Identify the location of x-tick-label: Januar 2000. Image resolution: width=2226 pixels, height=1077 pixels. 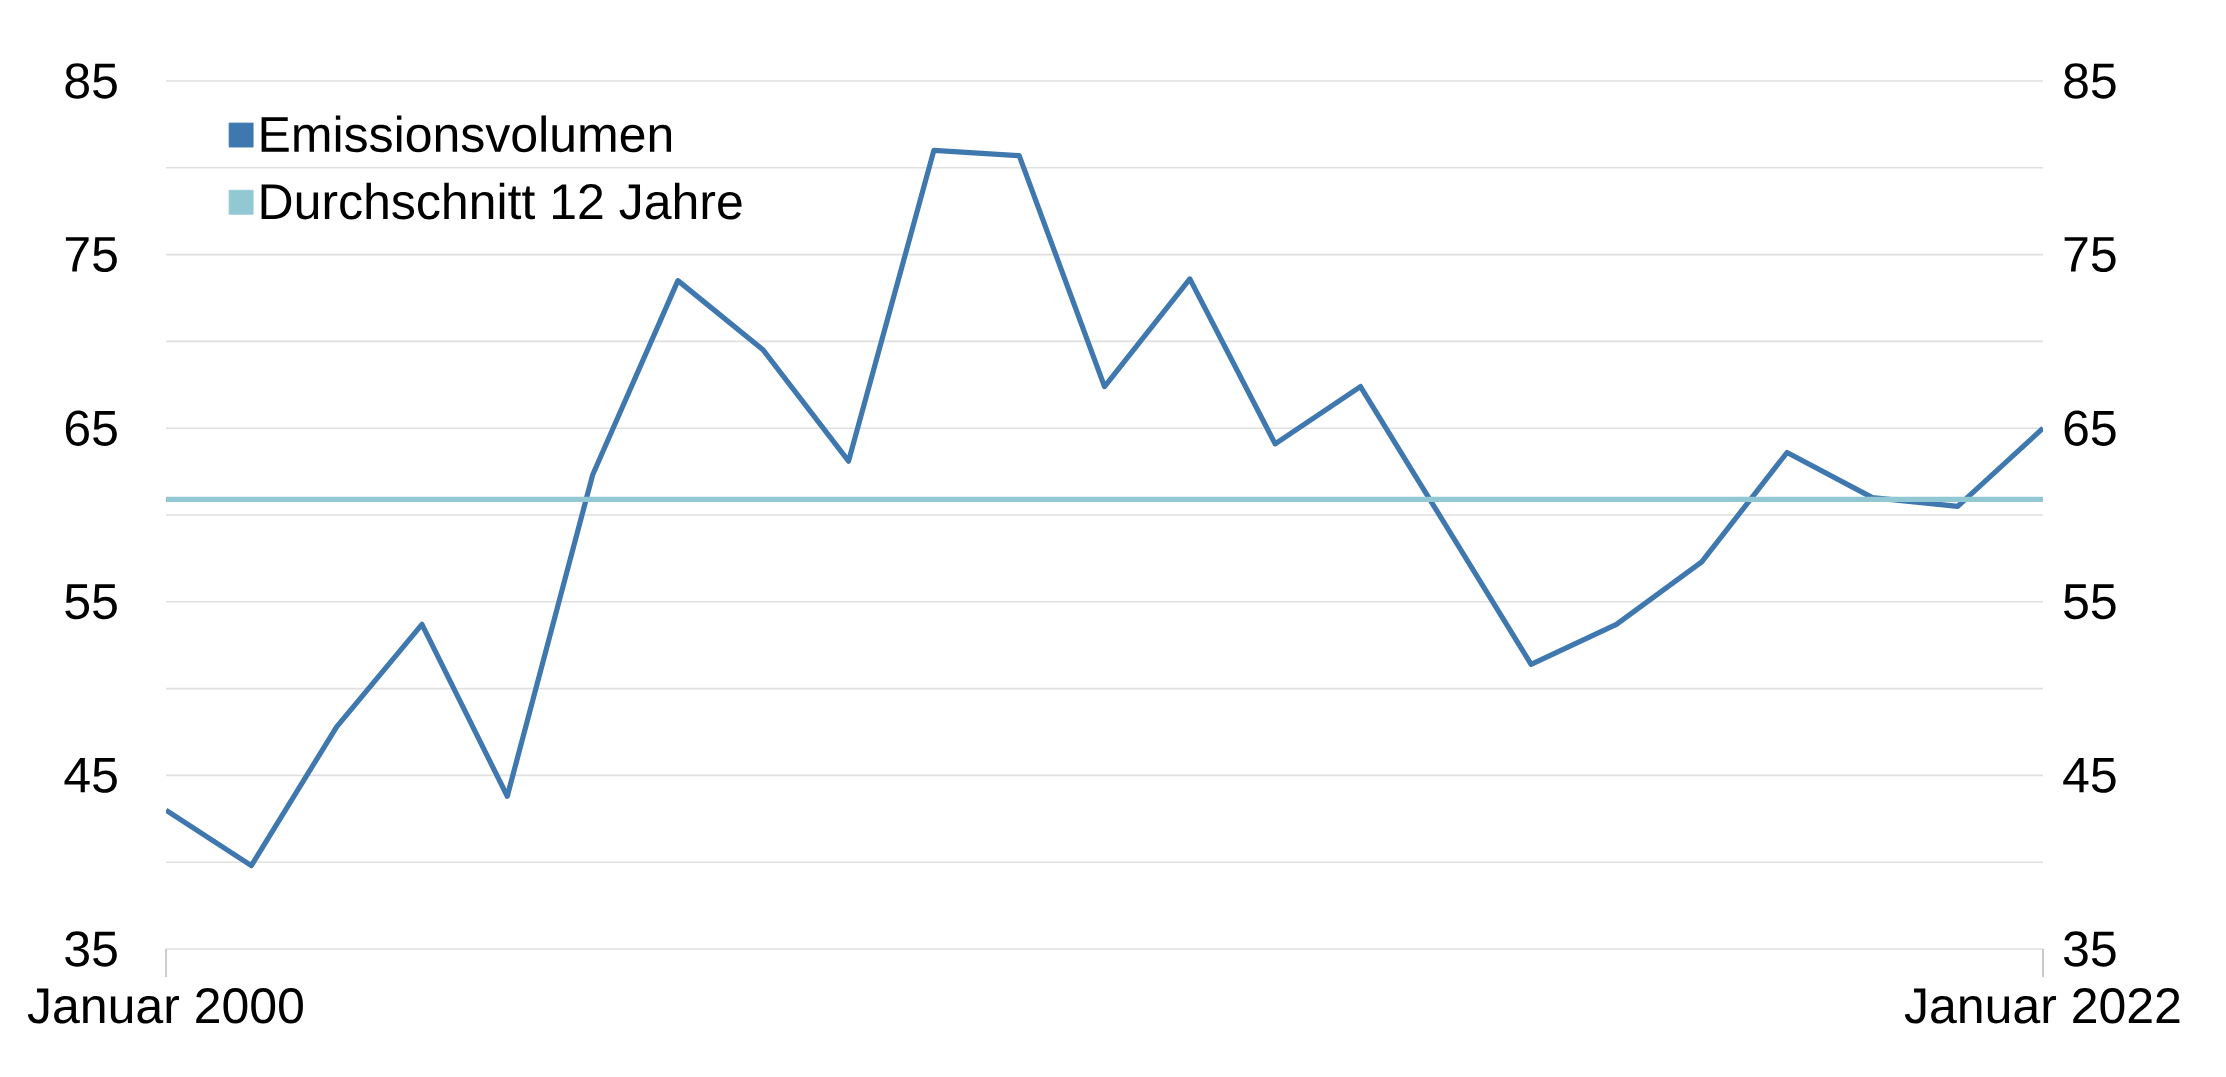
(165, 1006).